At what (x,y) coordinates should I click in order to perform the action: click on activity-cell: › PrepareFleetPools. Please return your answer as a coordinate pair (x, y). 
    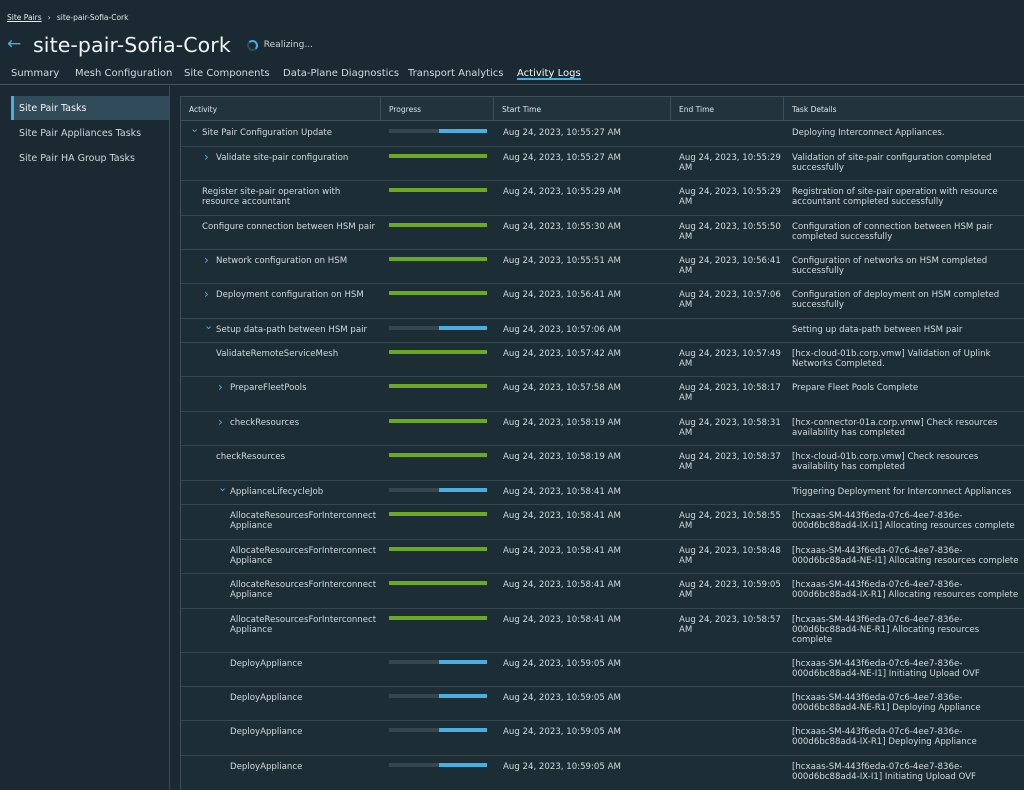
    Looking at the image, I should click on (285, 387).